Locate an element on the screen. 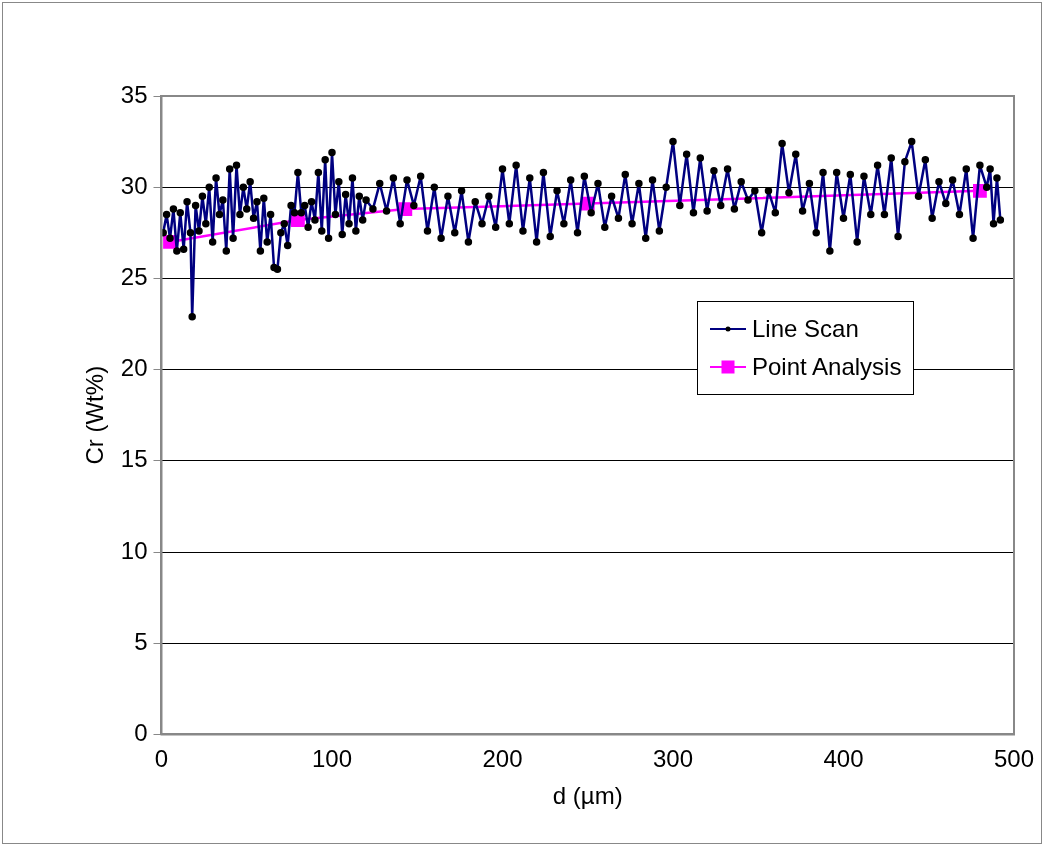  x-tick-label: 400 is located at coordinates (843, 759).